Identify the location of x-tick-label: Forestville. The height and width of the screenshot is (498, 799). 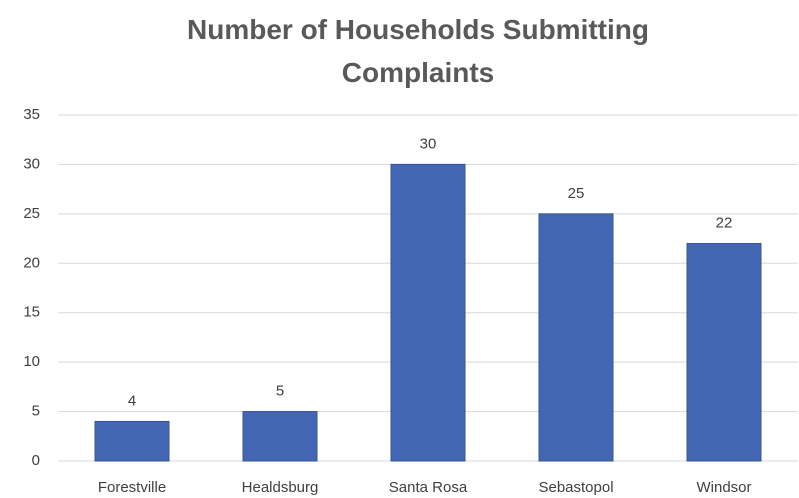
(132, 487).